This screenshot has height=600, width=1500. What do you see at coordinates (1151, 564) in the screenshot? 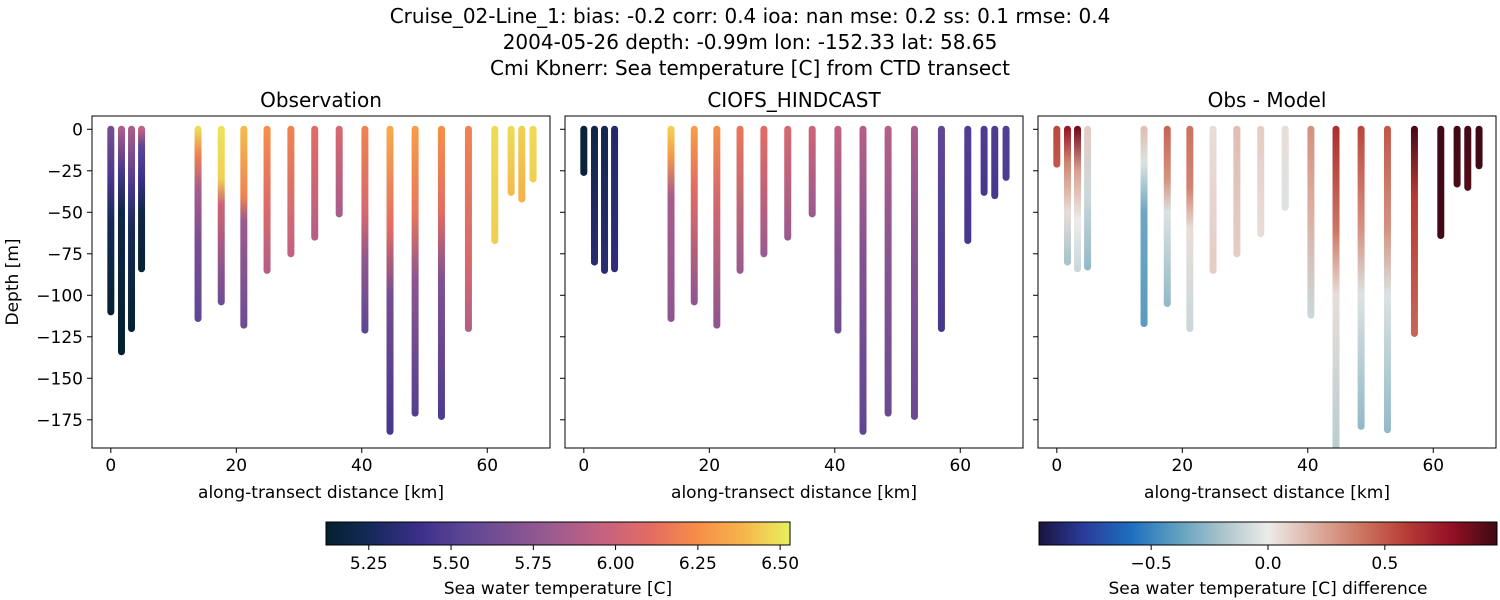
I see `colorbar-tick-label: −0.5` at bounding box center [1151, 564].